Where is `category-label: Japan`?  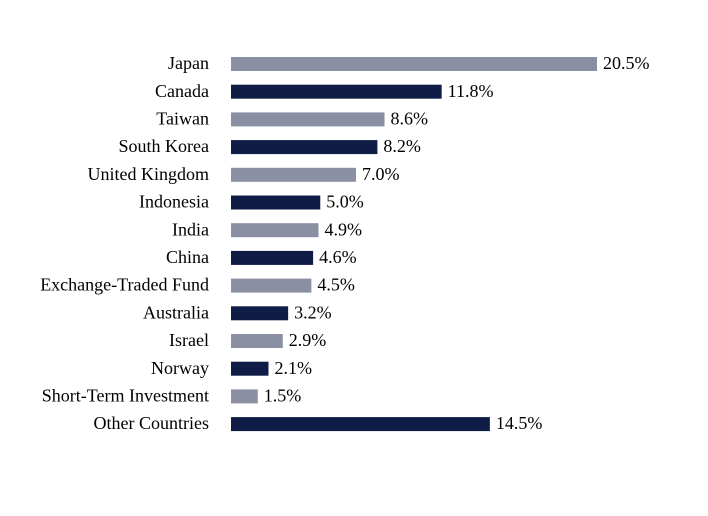
category-label: Japan is located at coordinates (188, 63).